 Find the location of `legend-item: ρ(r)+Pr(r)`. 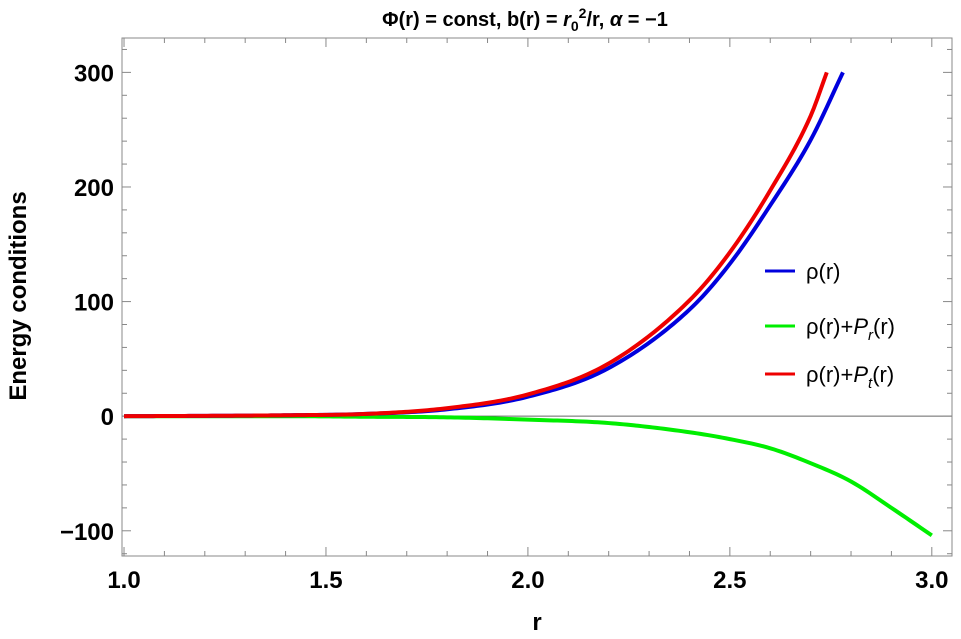

legend-item: ρ(r)+Pr(r) is located at coordinates (830, 329).